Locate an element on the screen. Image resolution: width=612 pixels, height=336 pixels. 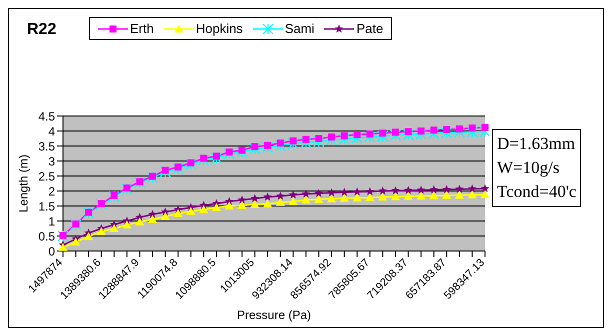
legend-label: Pate is located at coordinates (370, 28).